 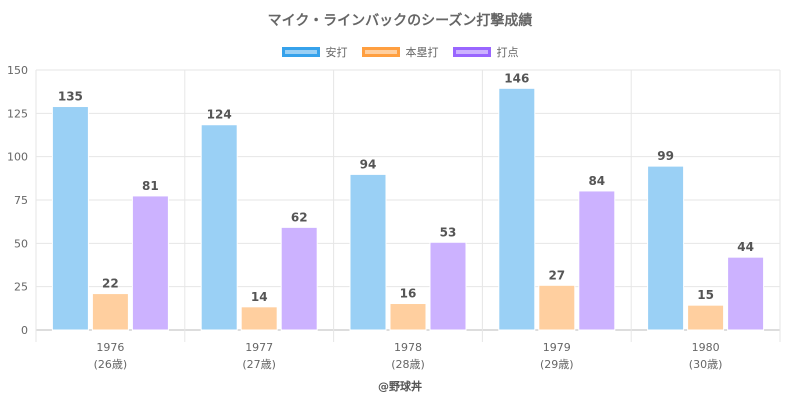 What do you see at coordinates (111, 364) in the screenshot?
I see `x-tick-sublabel: (26歳)` at bounding box center [111, 364].